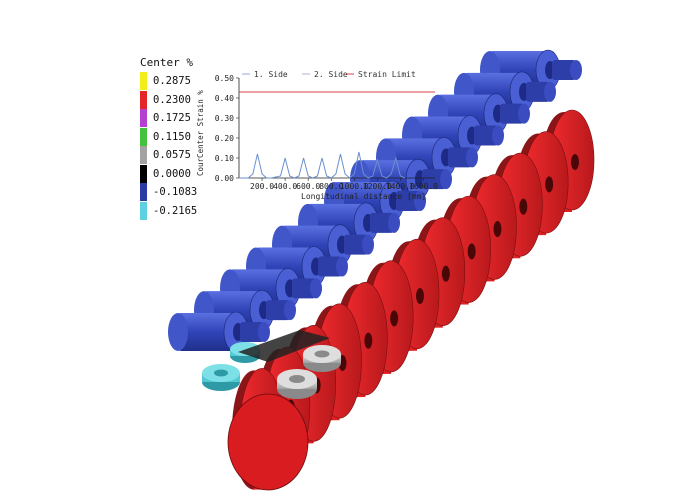 Image resolution: width=700 pixels, height=500 pixels. Describe the element at coordinates (172, 173) in the screenshot. I see `legend-value: 0.0000` at that location.